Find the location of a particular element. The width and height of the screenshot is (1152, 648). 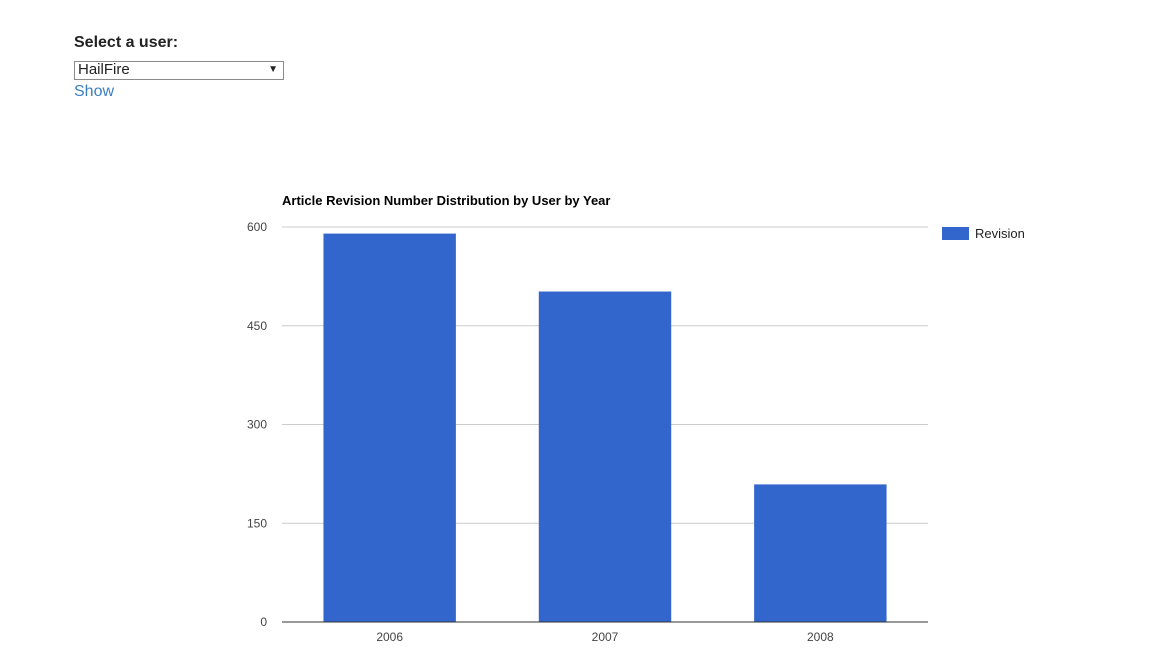

legend-swatch-revision is located at coordinates (955, 233).